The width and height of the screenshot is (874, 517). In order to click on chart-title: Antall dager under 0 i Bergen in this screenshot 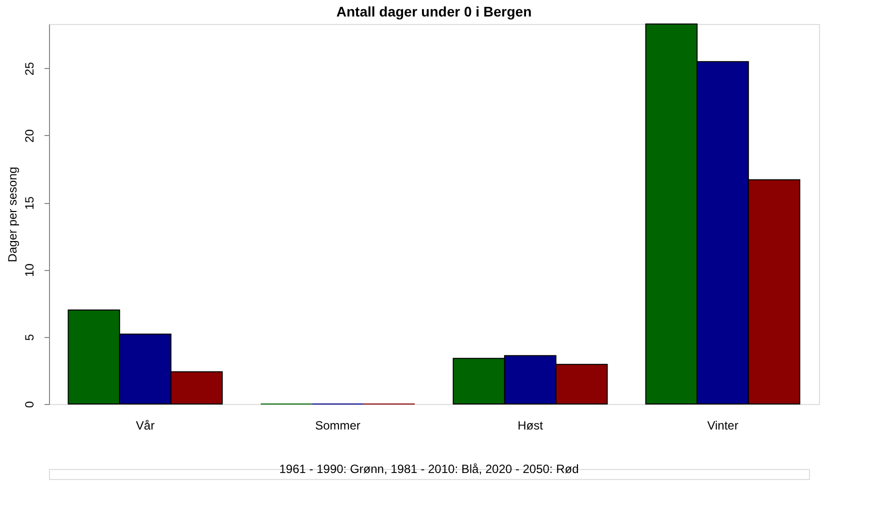, I will do `click(434, 12)`.